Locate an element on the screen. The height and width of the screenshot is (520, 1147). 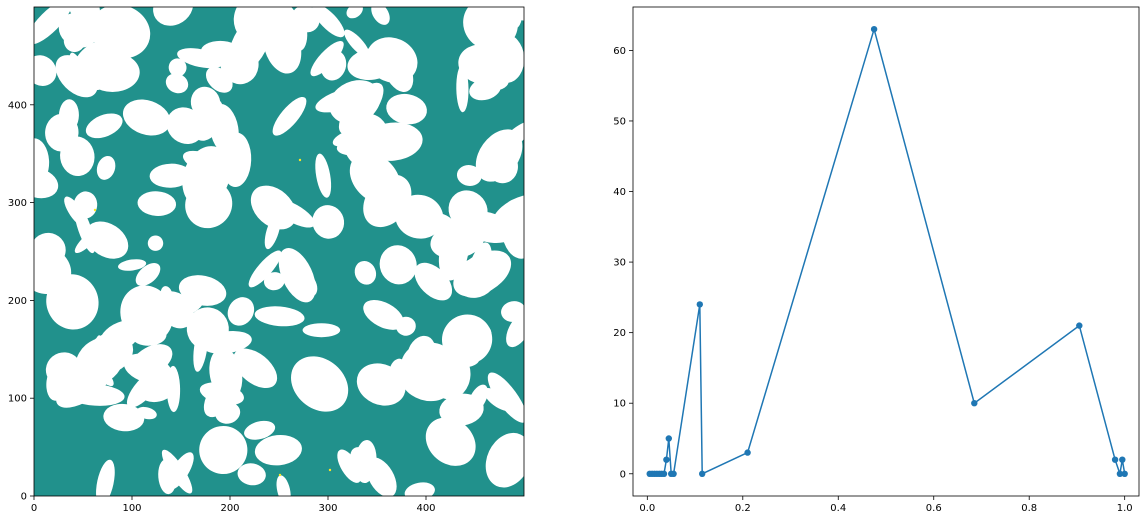
left-x-ticks: 0 100 200 300 400 is located at coordinates (233, 505).